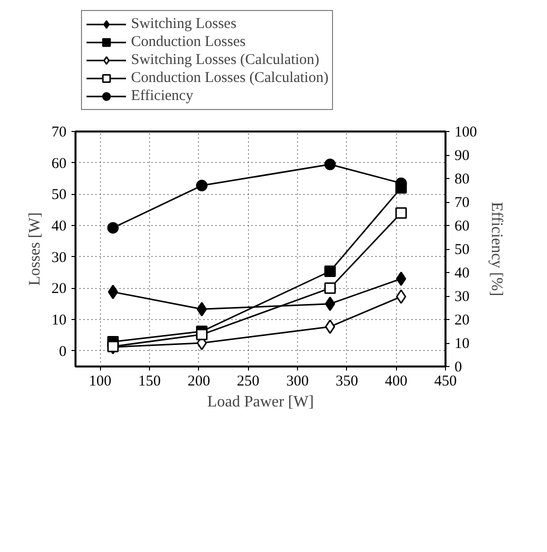  What do you see at coordinates (149, 382) in the screenshot?
I see `x-tick-label: 150` at bounding box center [149, 382].